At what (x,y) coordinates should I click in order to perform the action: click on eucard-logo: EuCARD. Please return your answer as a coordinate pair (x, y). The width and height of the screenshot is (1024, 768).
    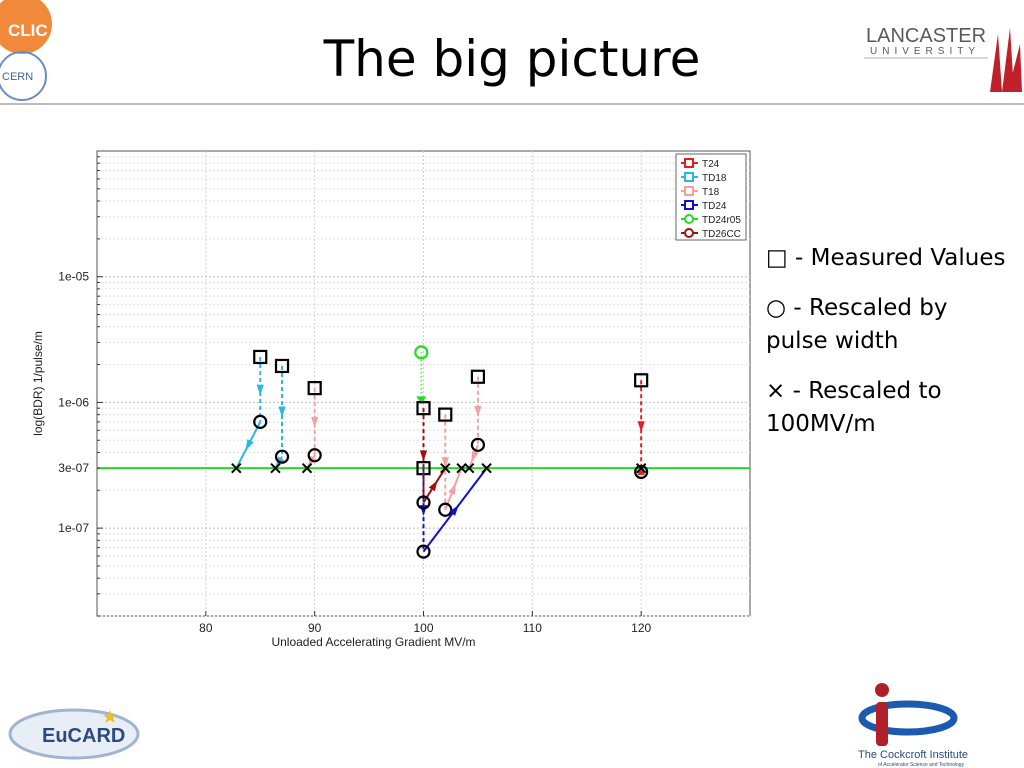
    Looking at the image, I should click on (74, 734).